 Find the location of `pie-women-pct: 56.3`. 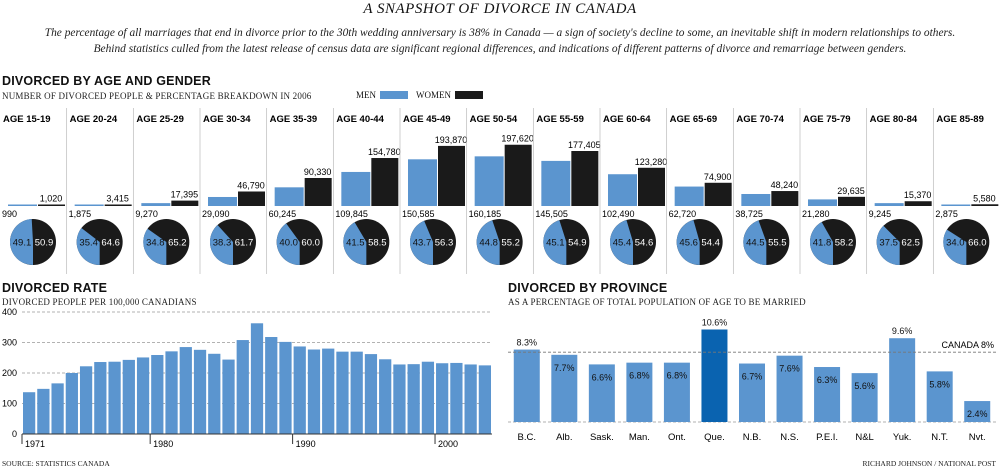

pie-women-pct: 56.3 is located at coordinates (444, 243).